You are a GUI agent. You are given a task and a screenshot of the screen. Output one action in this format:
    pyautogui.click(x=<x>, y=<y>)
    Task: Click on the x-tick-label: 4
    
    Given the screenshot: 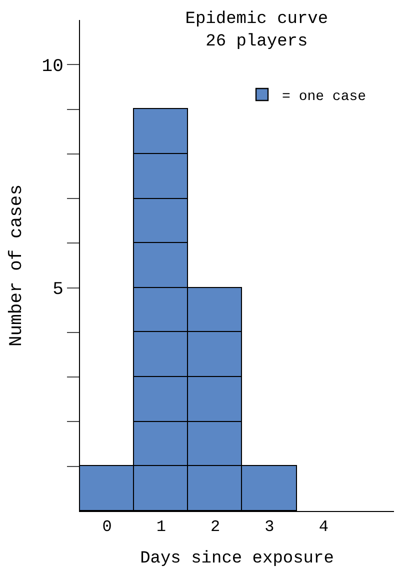 What is the action you would take?
    pyautogui.click(x=323, y=527)
    